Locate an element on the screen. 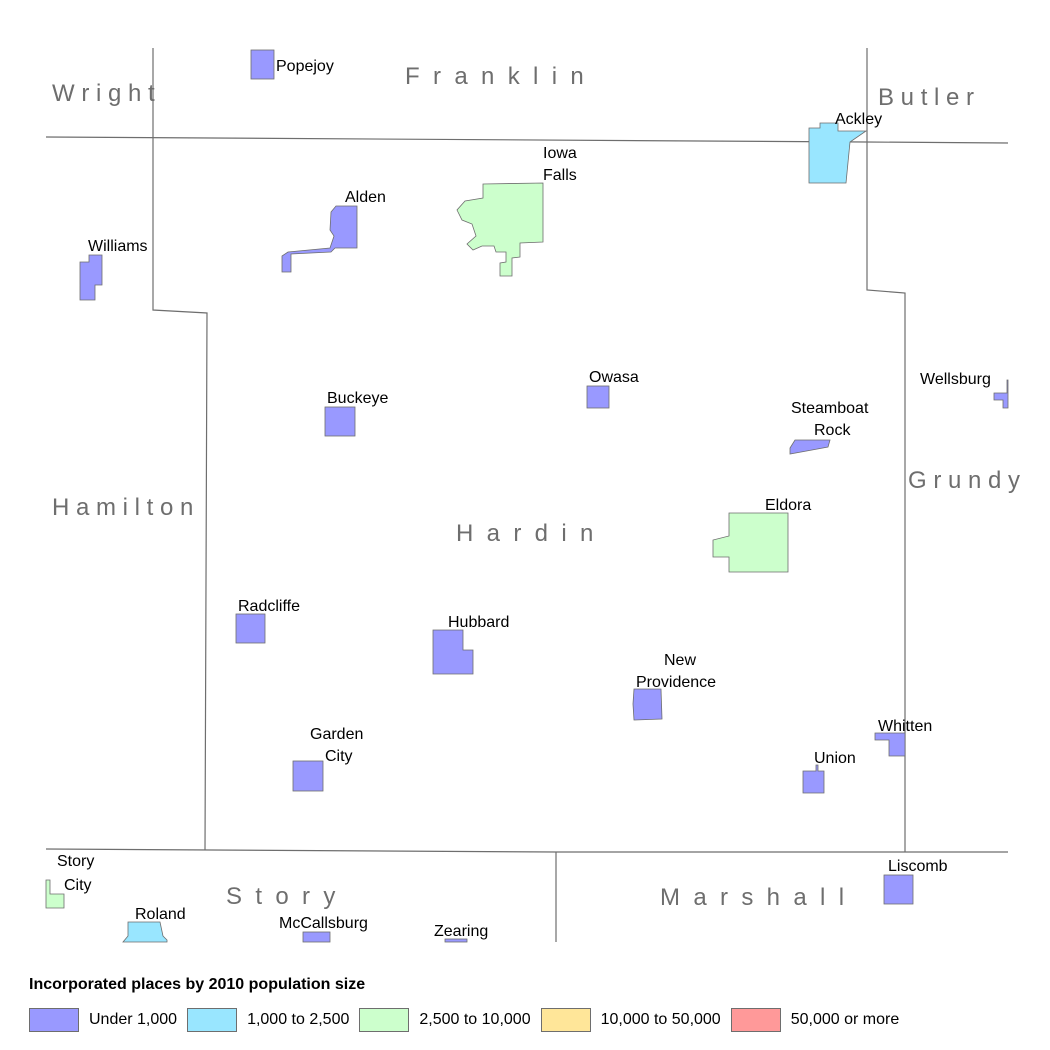 This screenshot has height=1050, width=1050. place-label-iowa-falls-line1: Iowa is located at coordinates (560, 153).